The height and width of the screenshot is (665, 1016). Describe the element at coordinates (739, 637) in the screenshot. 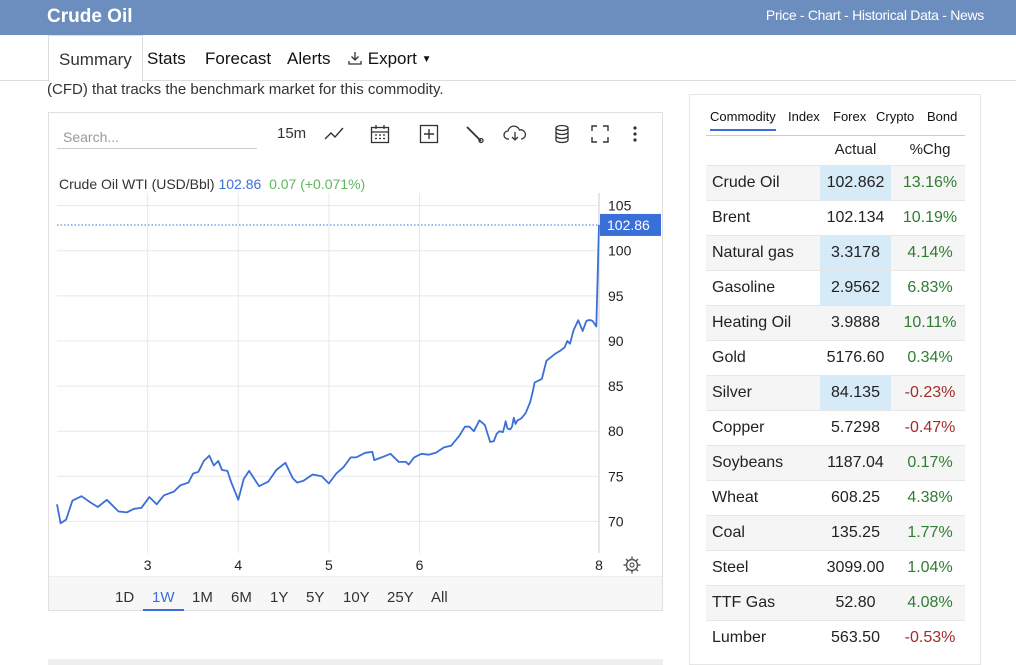

I see `commodity-name: Lumber` at that location.